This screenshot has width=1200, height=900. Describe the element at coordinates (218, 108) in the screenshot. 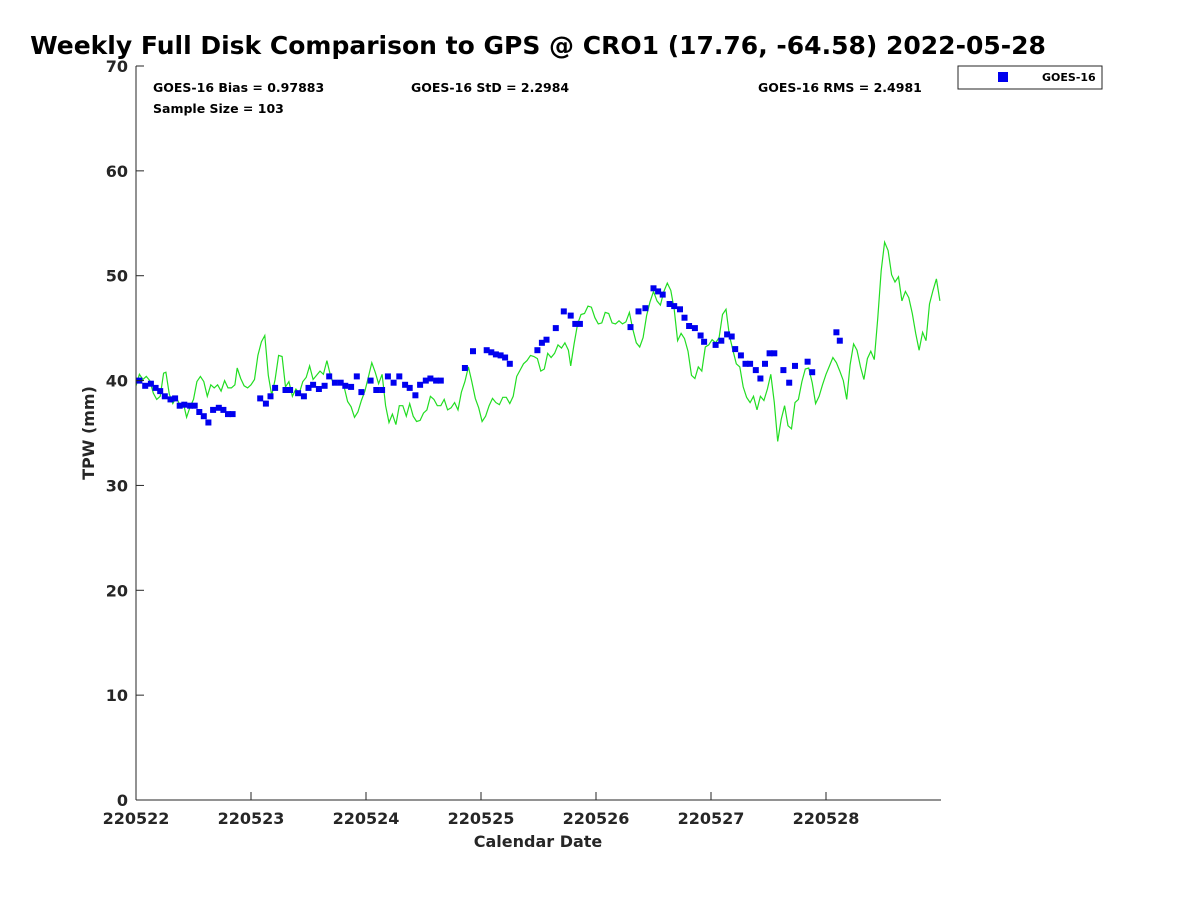

I see `sample-size-stat: Sample Size = 103` at that location.